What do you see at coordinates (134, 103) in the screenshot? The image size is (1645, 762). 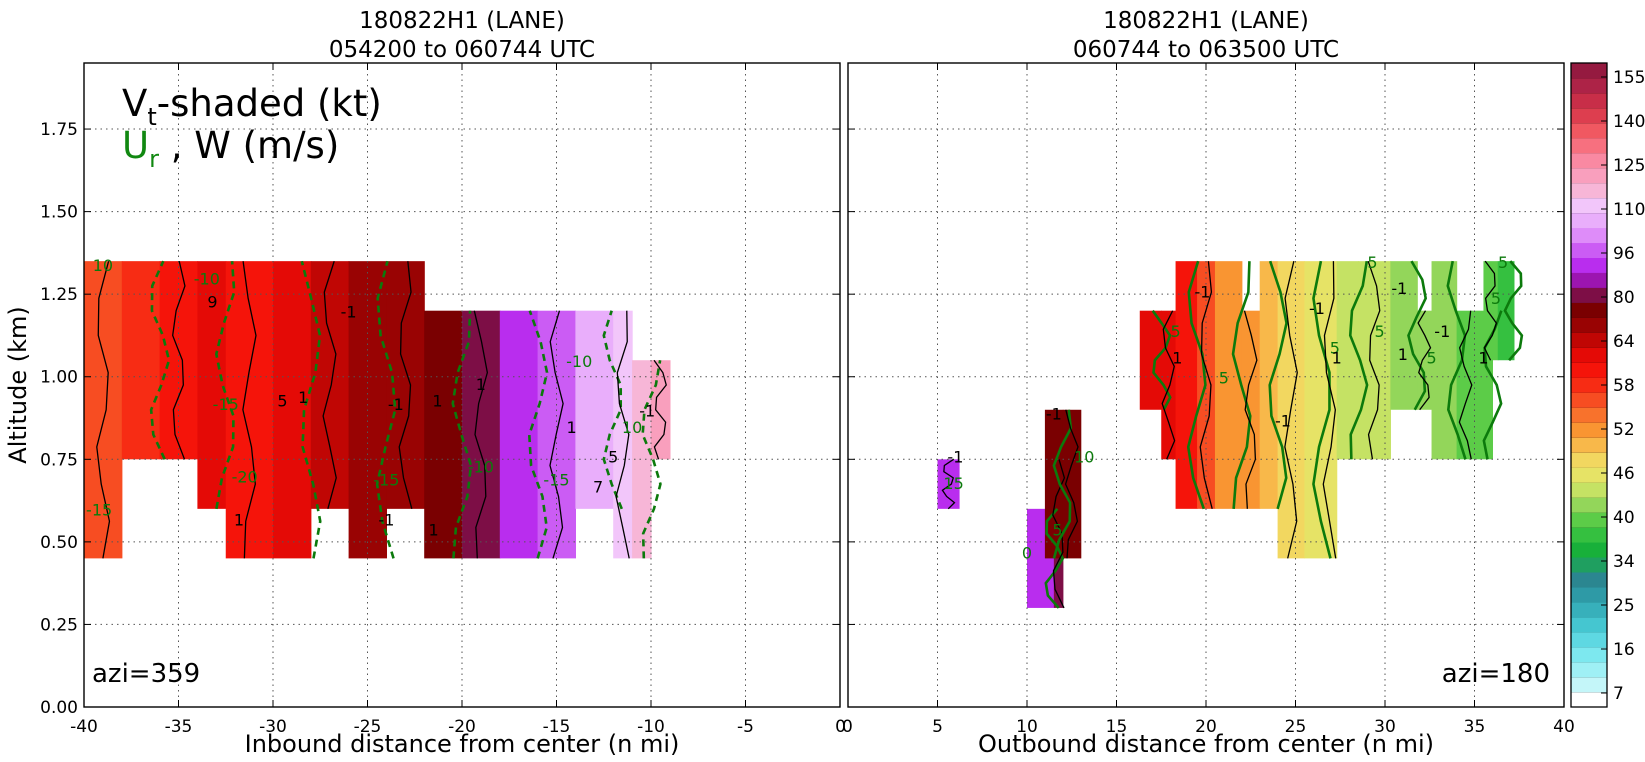 I see `legend-vt-symbol: V` at bounding box center [134, 103].